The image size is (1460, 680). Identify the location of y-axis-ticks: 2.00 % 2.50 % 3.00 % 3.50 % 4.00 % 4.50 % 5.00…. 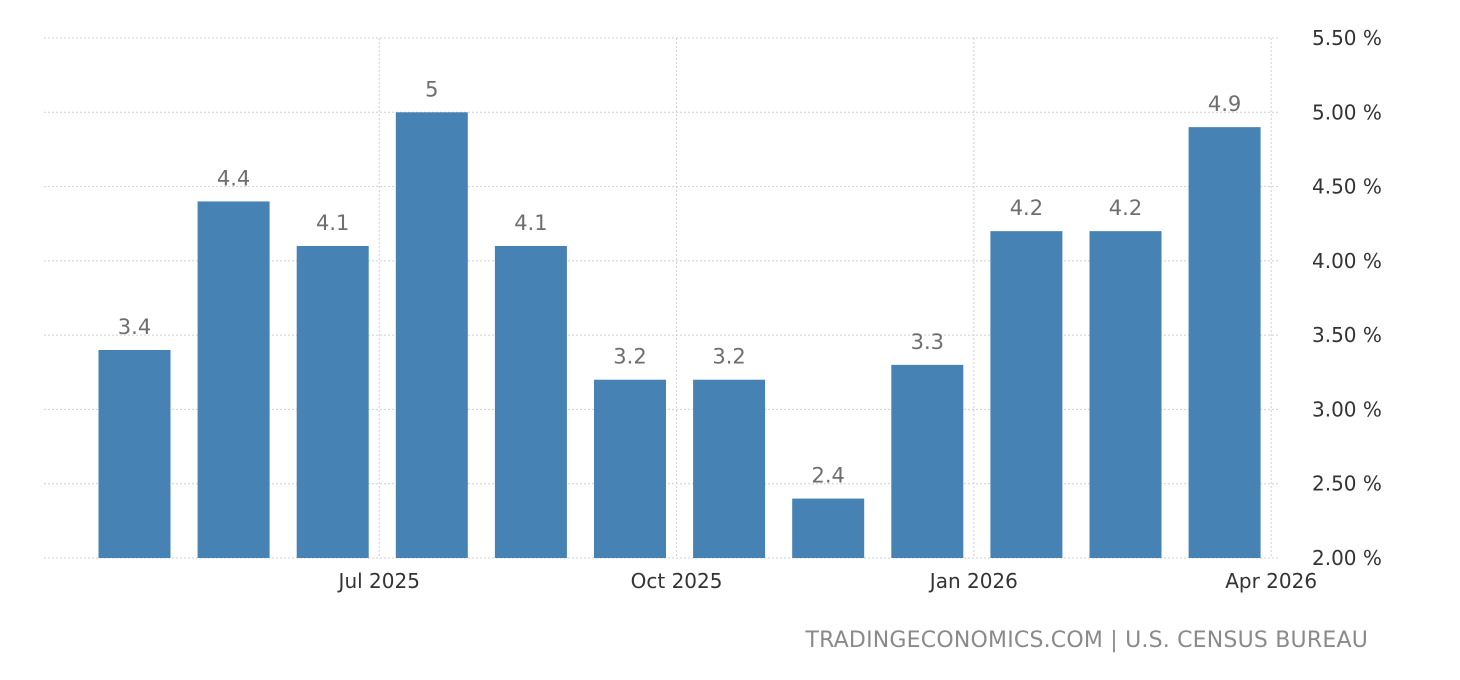
(1347, 298).